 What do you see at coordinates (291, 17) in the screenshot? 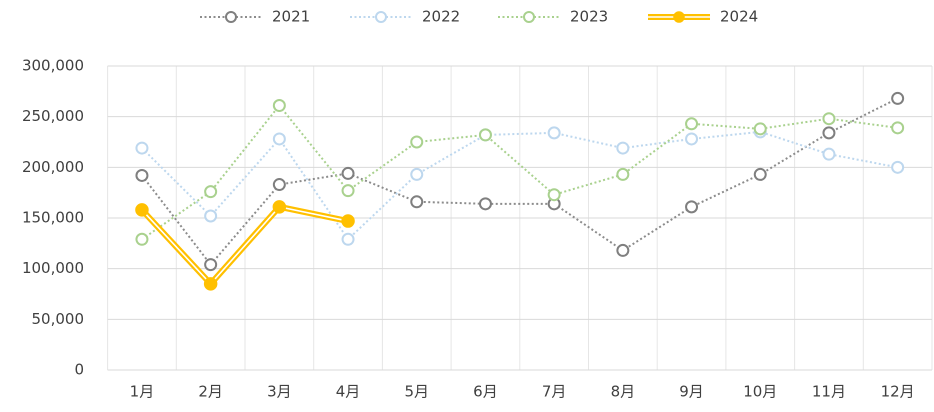
I see `legend-label: 2021` at bounding box center [291, 17].